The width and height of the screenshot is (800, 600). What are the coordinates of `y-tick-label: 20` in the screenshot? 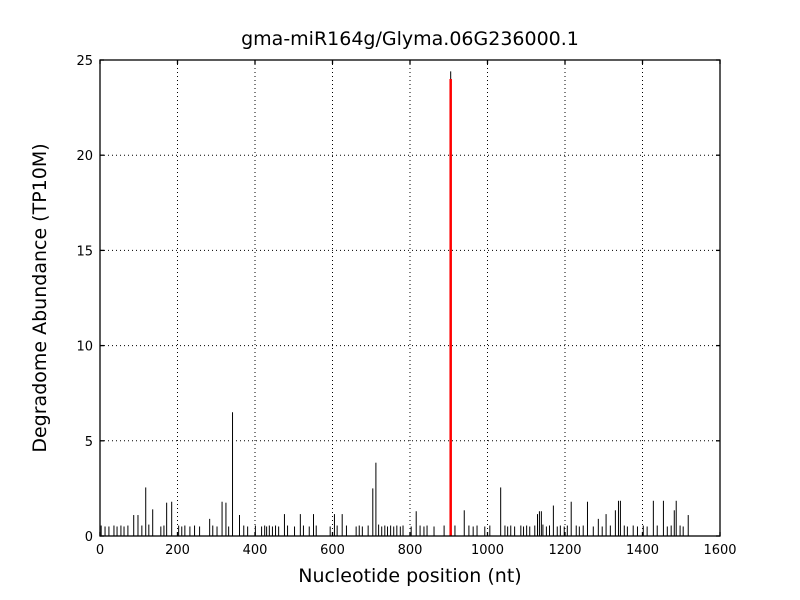 It's located at (84, 156).